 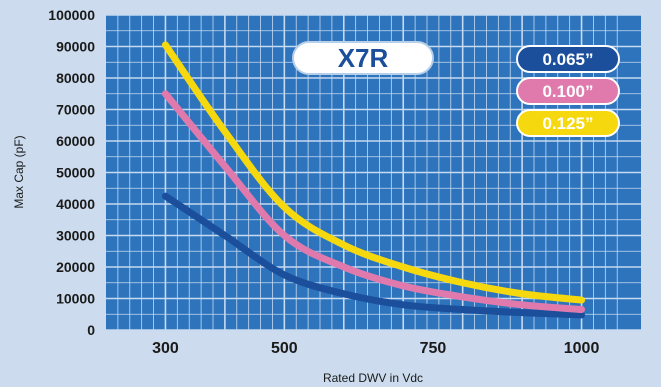 What do you see at coordinates (165, 348) in the screenshot?
I see `x-tick-label: 300` at bounding box center [165, 348].